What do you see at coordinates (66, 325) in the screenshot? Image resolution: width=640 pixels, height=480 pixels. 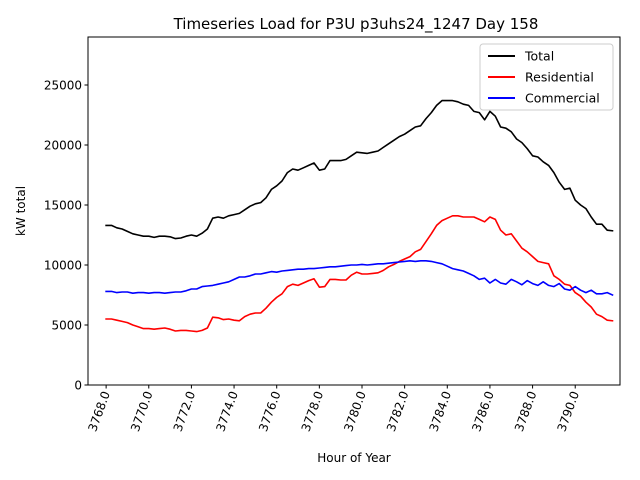 I see `y-tick-label: 5000` at bounding box center [66, 325].